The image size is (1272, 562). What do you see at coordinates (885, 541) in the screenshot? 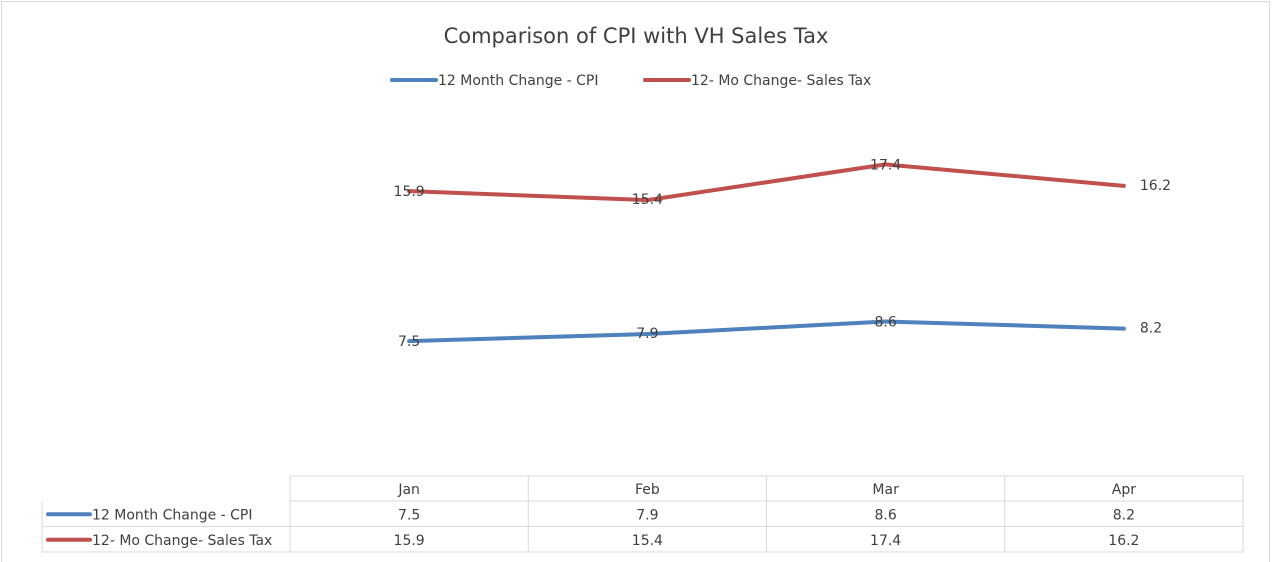
I see `table-cell: 17.4` at bounding box center [885, 541].